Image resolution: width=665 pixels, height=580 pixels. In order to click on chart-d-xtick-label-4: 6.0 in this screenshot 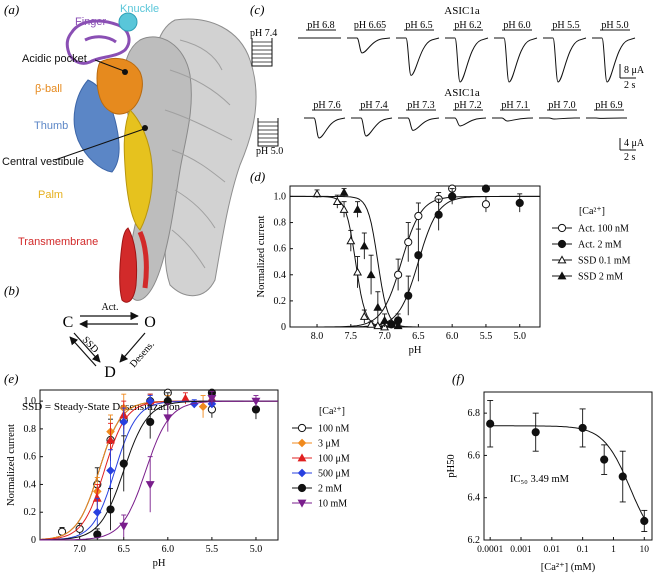, I will do `click(452, 336)`.